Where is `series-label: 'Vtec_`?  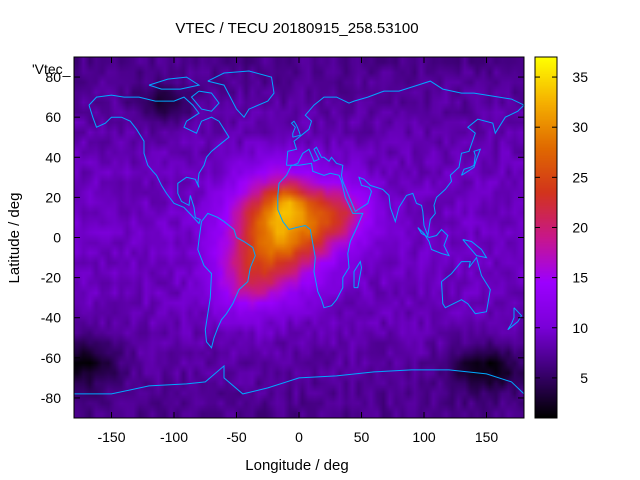 series-label: 'Vtec_ is located at coordinates (51, 69).